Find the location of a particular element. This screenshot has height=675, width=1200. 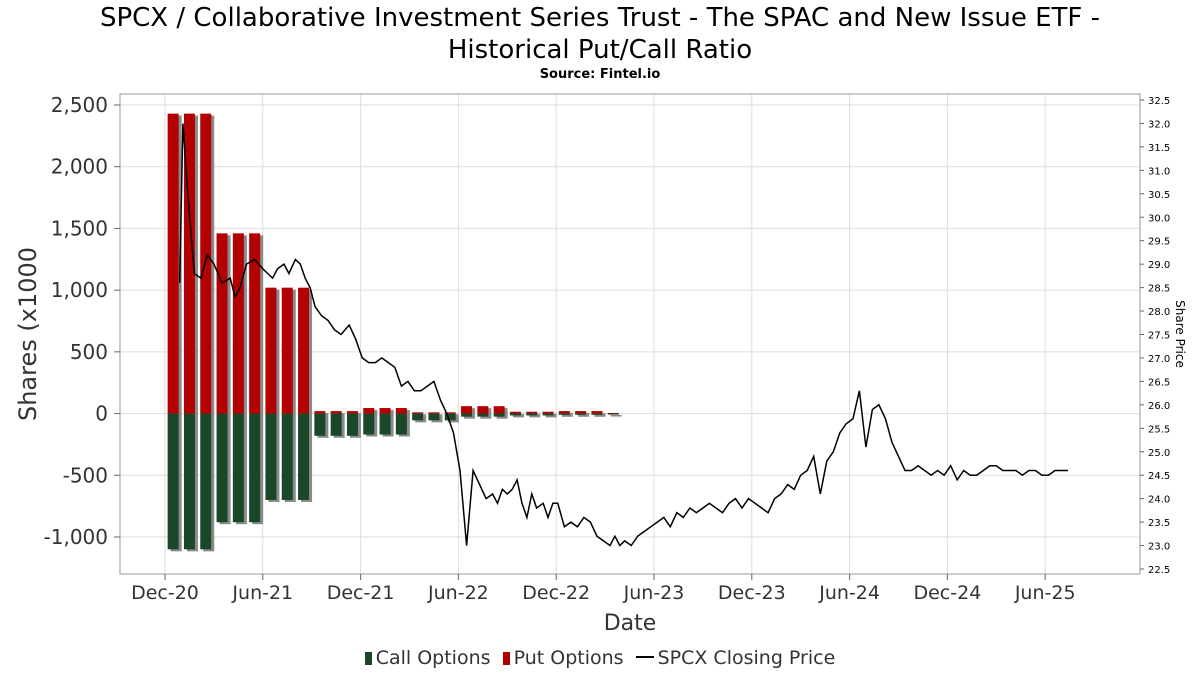

put-swatch-icon is located at coordinates (506, 658).